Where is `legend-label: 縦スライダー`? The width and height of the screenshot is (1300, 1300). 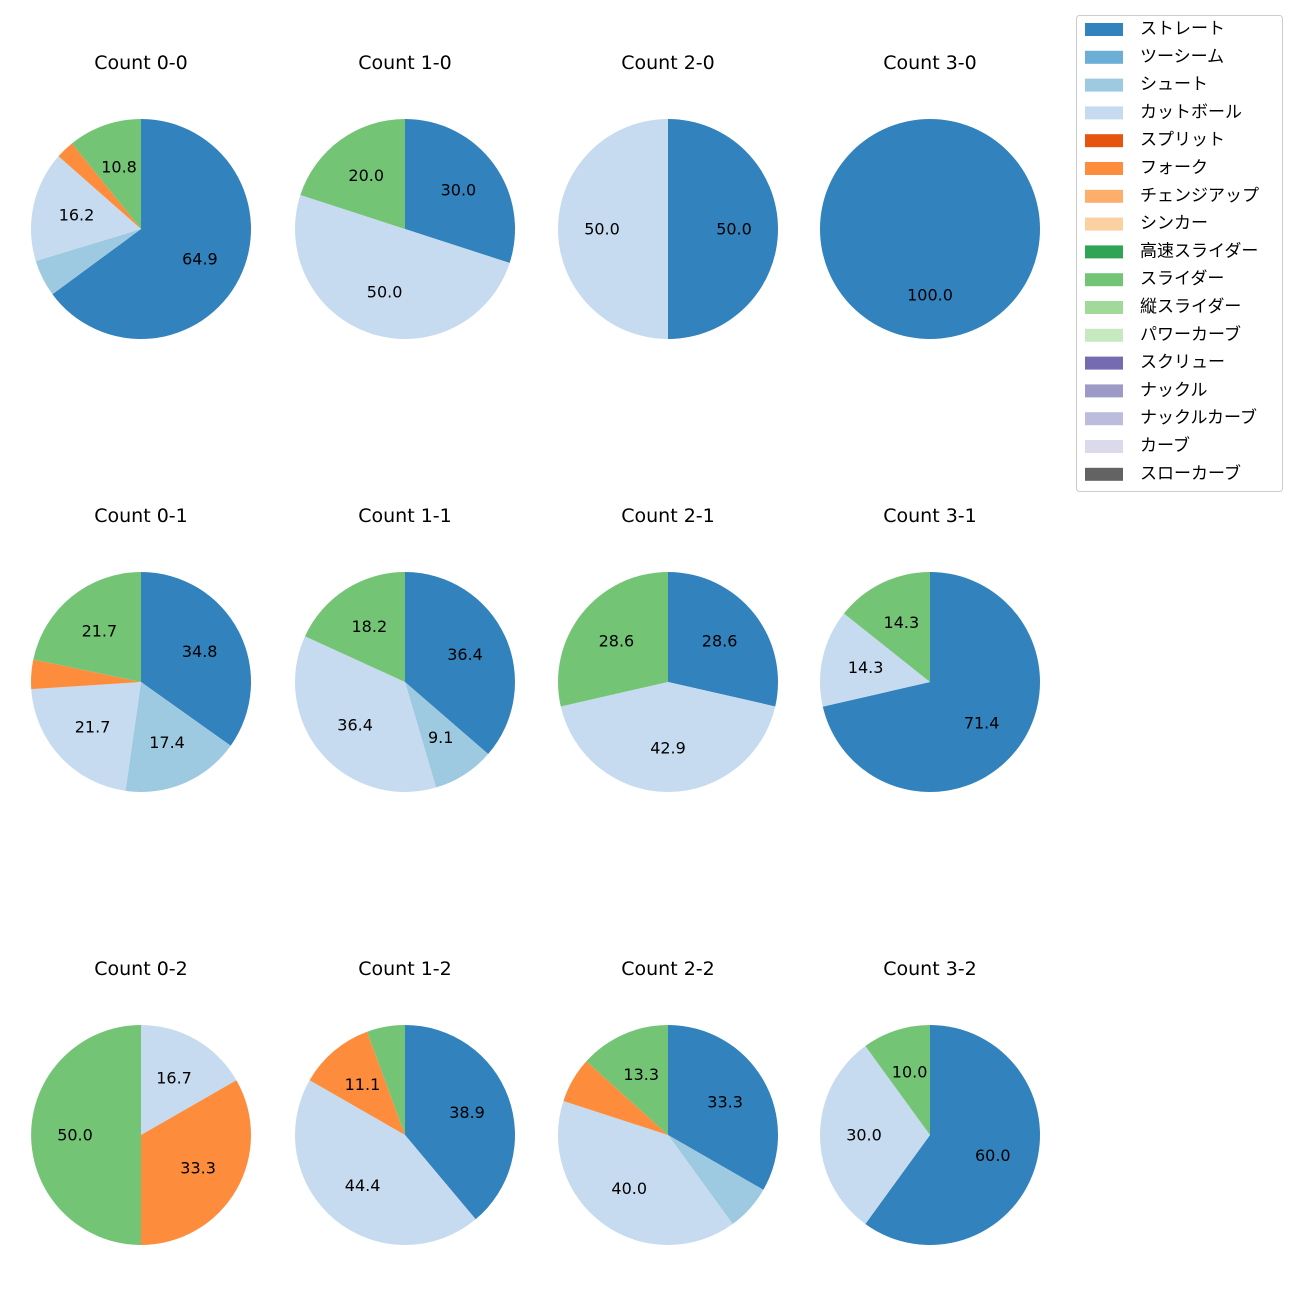
legend-label: 縦スライダー is located at coordinates (1190, 307).